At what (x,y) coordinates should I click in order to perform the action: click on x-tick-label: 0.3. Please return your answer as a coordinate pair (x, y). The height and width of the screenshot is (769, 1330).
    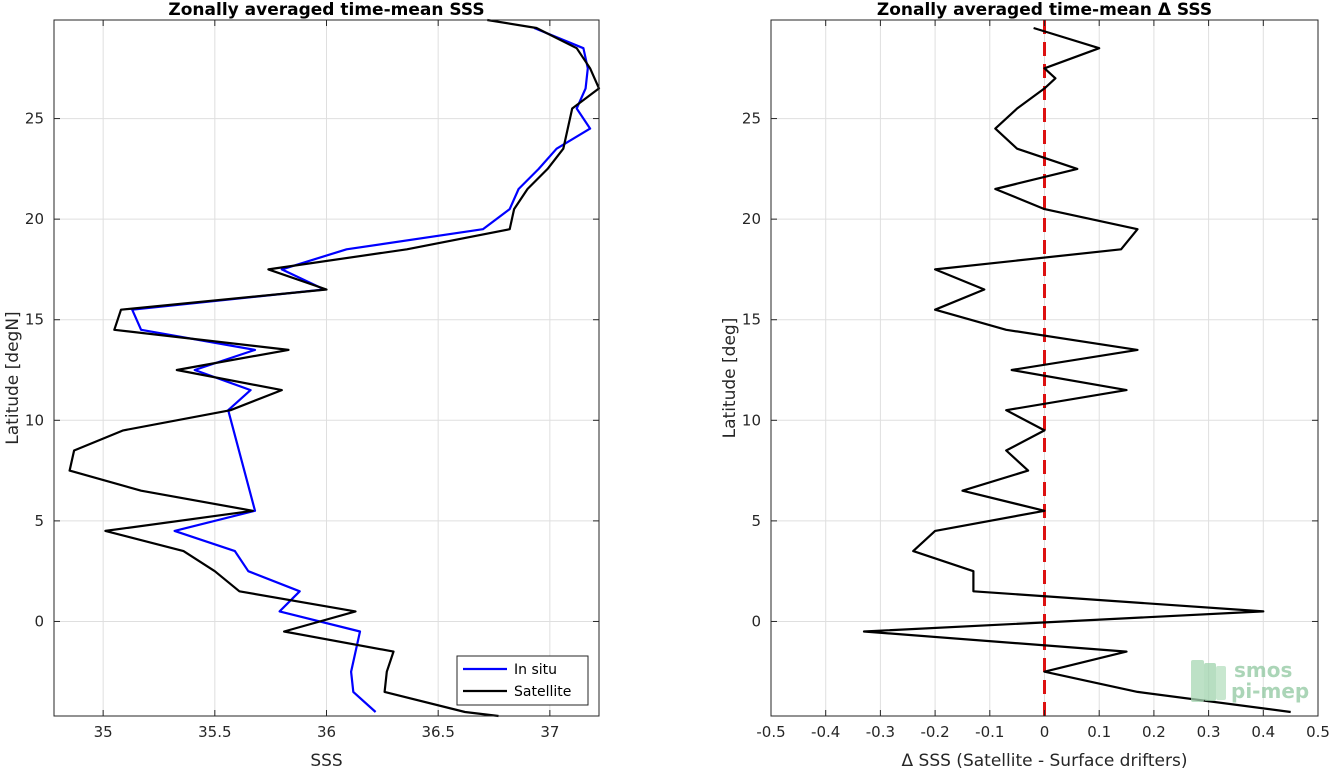
    Looking at the image, I should click on (1209, 732).